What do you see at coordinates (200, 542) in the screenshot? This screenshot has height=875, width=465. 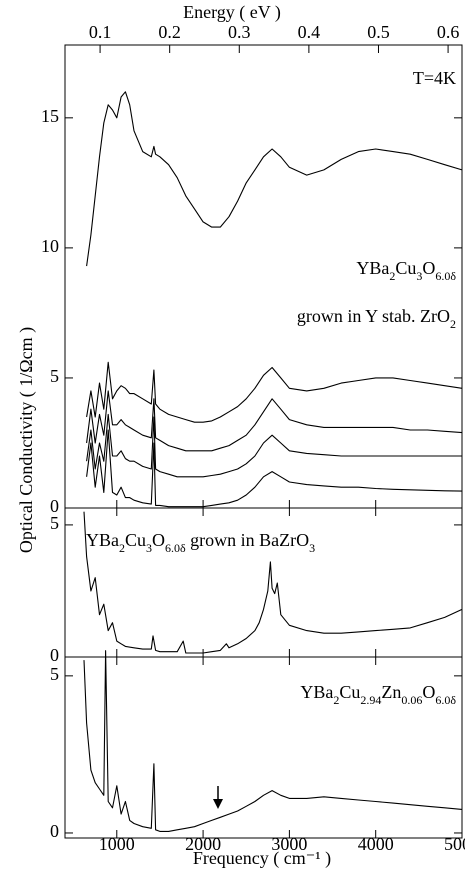 I see `annotation: YBa2Cu3O6.0δ grown in BaZrO3` at bounding box center [200, 542].